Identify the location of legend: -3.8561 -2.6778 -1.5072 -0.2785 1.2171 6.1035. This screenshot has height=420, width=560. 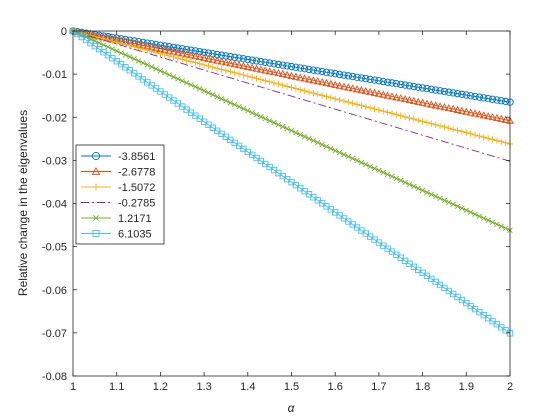
(120, 194).